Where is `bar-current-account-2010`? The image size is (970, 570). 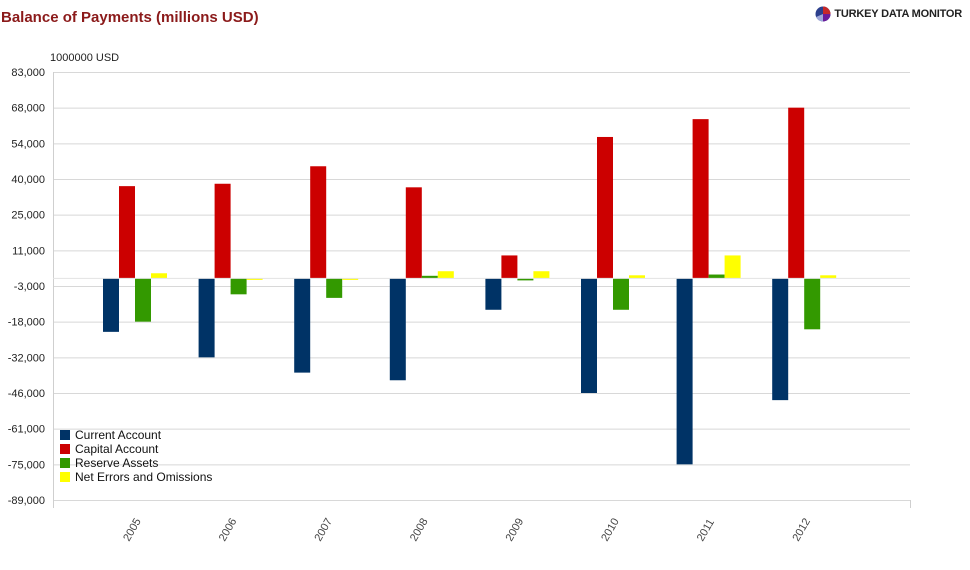 bar-current-account-2010 is located at coordinates (589, 335).